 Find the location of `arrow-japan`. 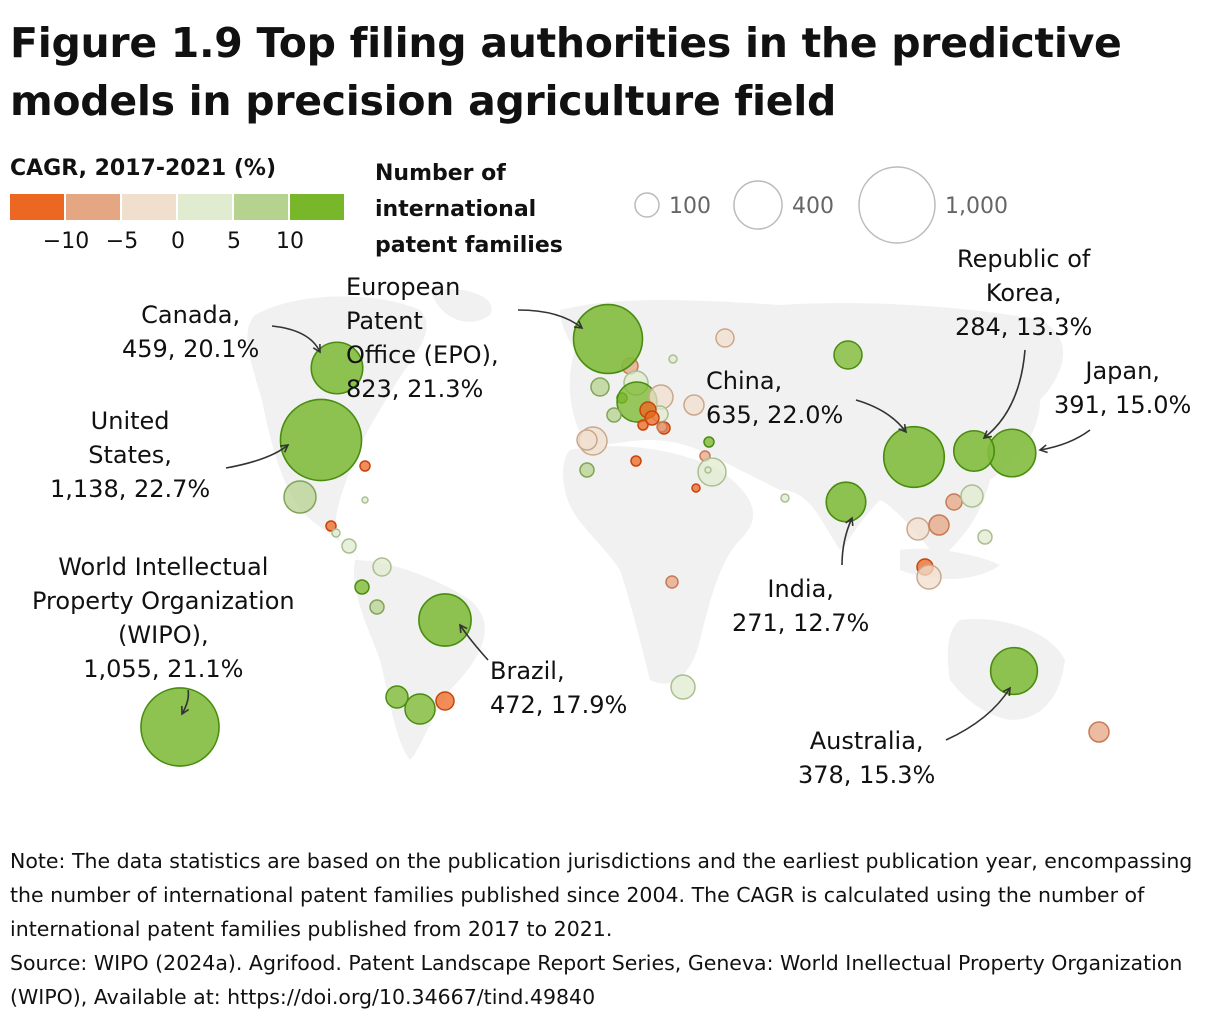

arrow-japan is located at coordinates (1065, 440).